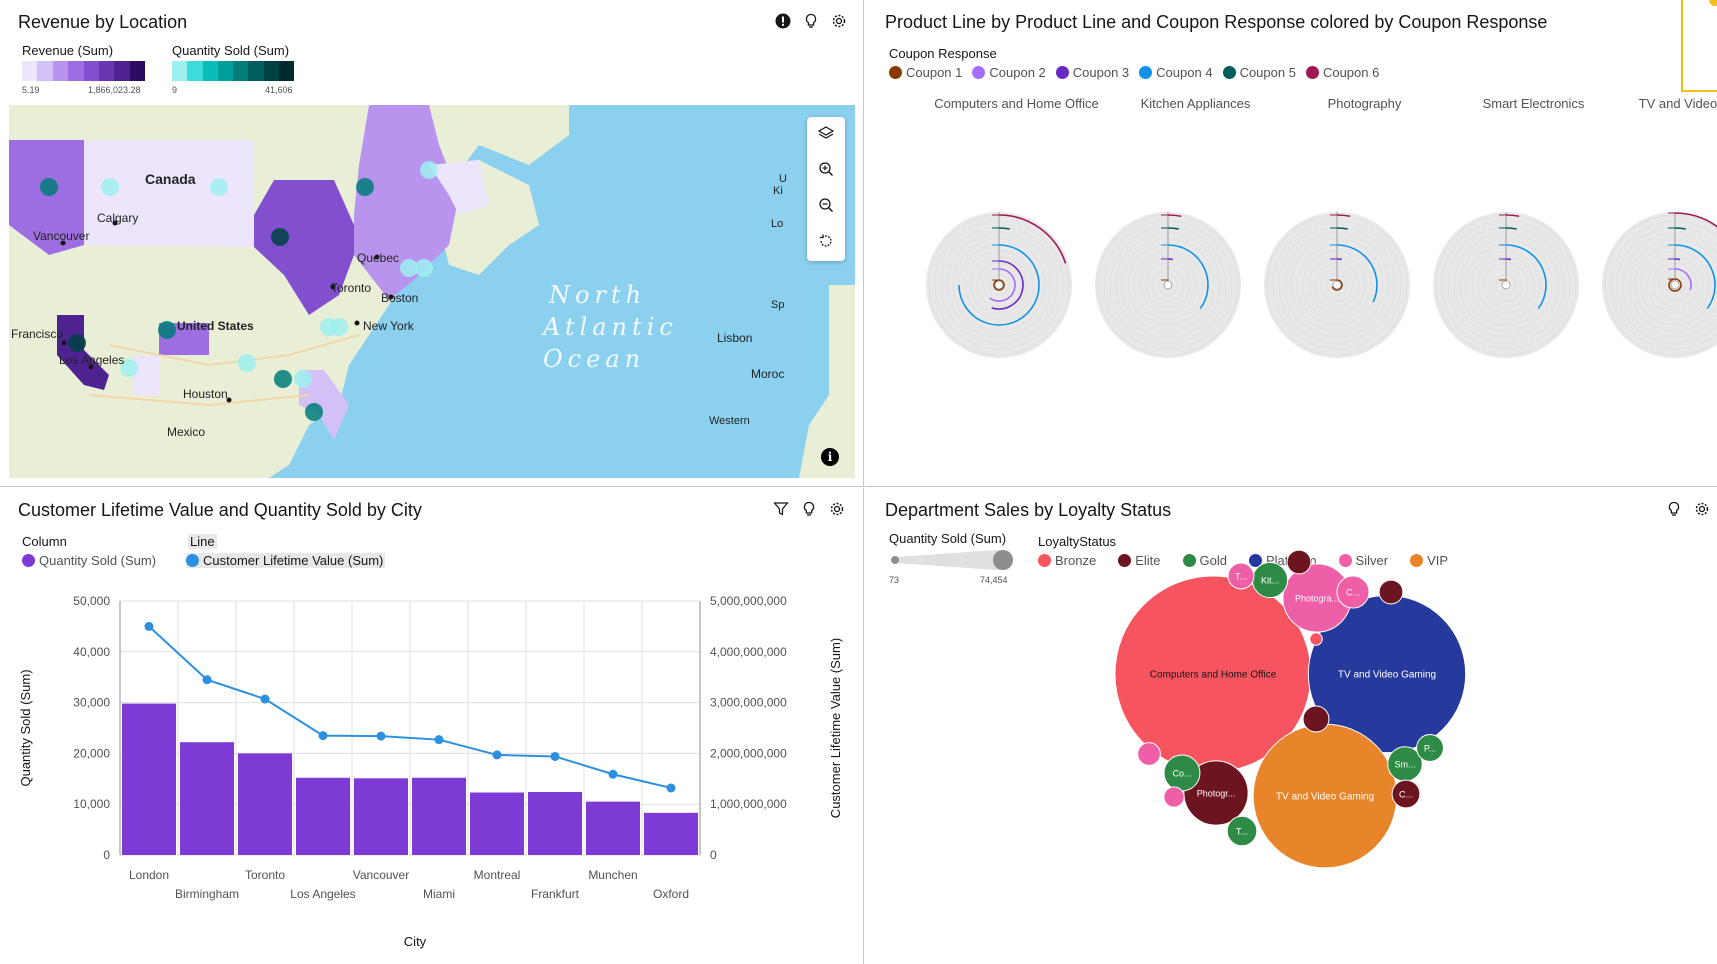  Describe the element at coordinates (1092, 72) in the screenshot. I see `coupon-legend-item: Coupon 3` at that location.